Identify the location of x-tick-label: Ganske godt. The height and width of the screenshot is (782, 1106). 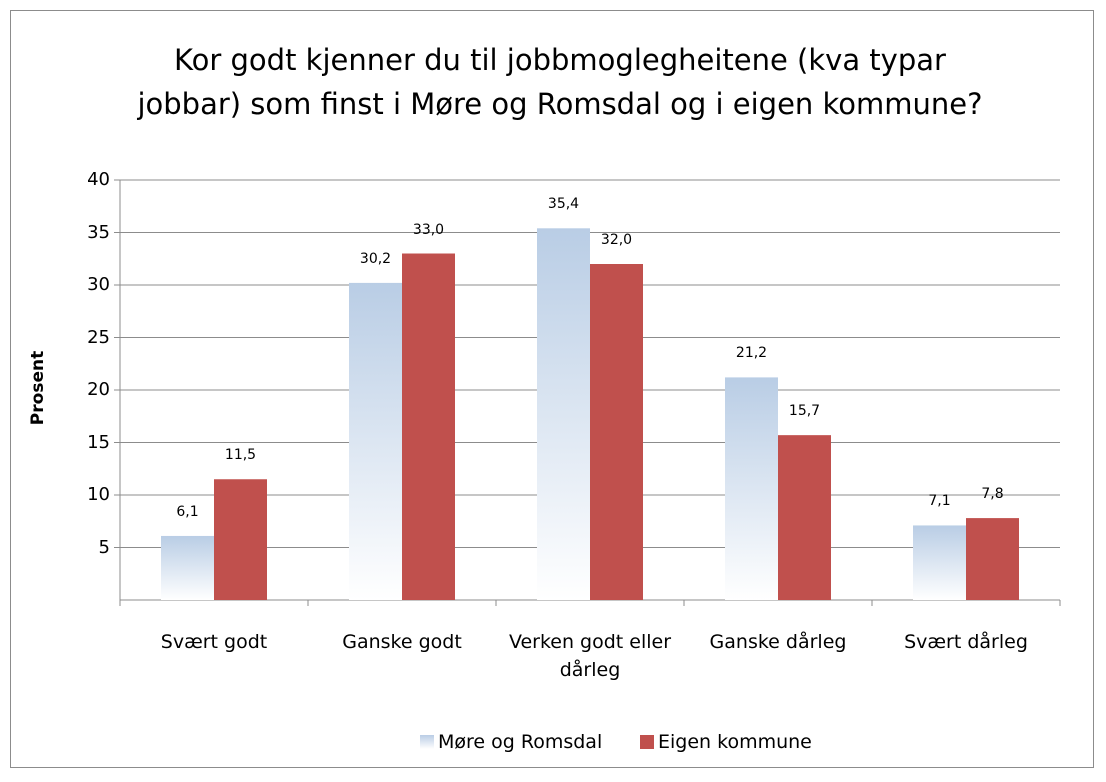
(402, 642).